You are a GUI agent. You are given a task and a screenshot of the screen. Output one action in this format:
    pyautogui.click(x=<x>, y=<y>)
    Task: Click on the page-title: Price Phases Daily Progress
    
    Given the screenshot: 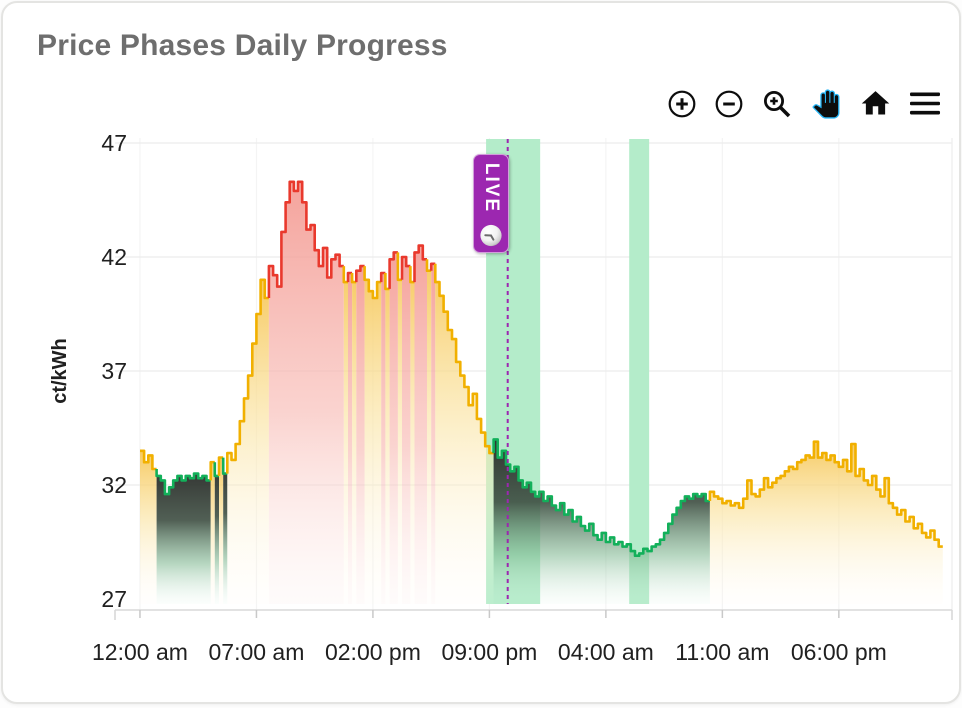 What is the action you would take?
    pyautogui.click(x=242, y=45)
    